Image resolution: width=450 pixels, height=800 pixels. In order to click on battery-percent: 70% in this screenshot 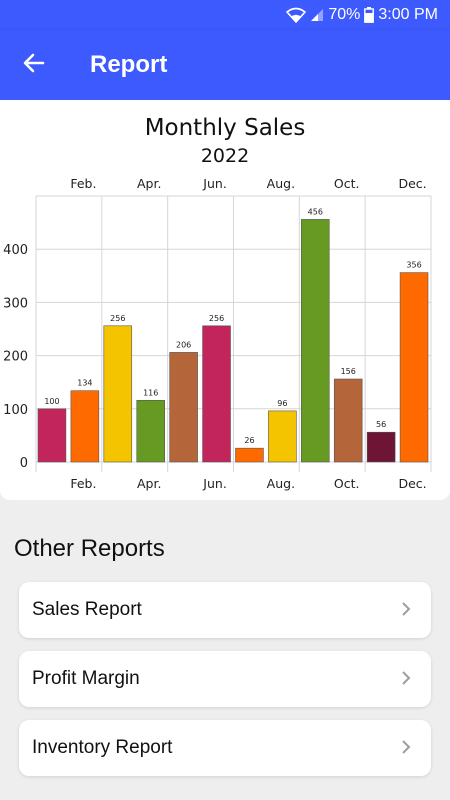, I will do `click(344, 14)`.